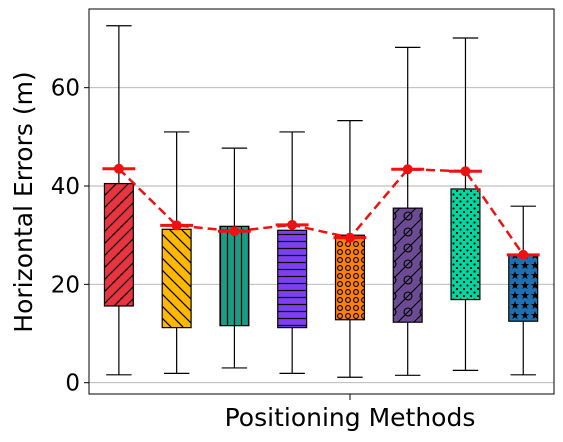 The height and width of the screenshot is (442, 563). I want to click on mean-trend-line, so click(321, 211).